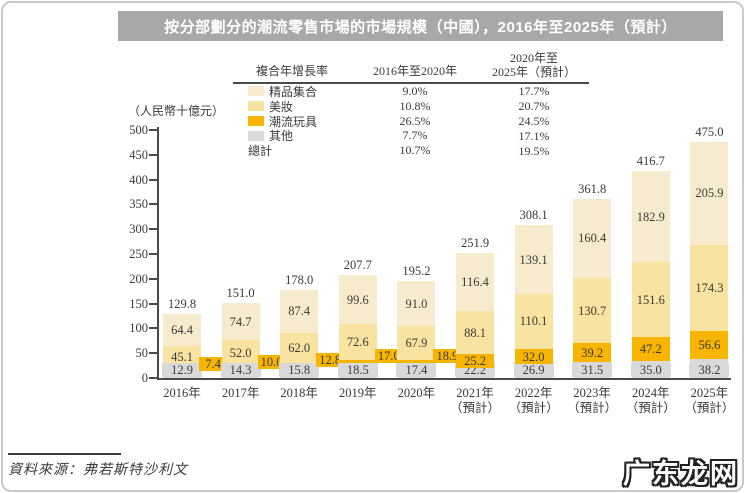  I want to click on value-label-other: 14.3, so click(240, 370).